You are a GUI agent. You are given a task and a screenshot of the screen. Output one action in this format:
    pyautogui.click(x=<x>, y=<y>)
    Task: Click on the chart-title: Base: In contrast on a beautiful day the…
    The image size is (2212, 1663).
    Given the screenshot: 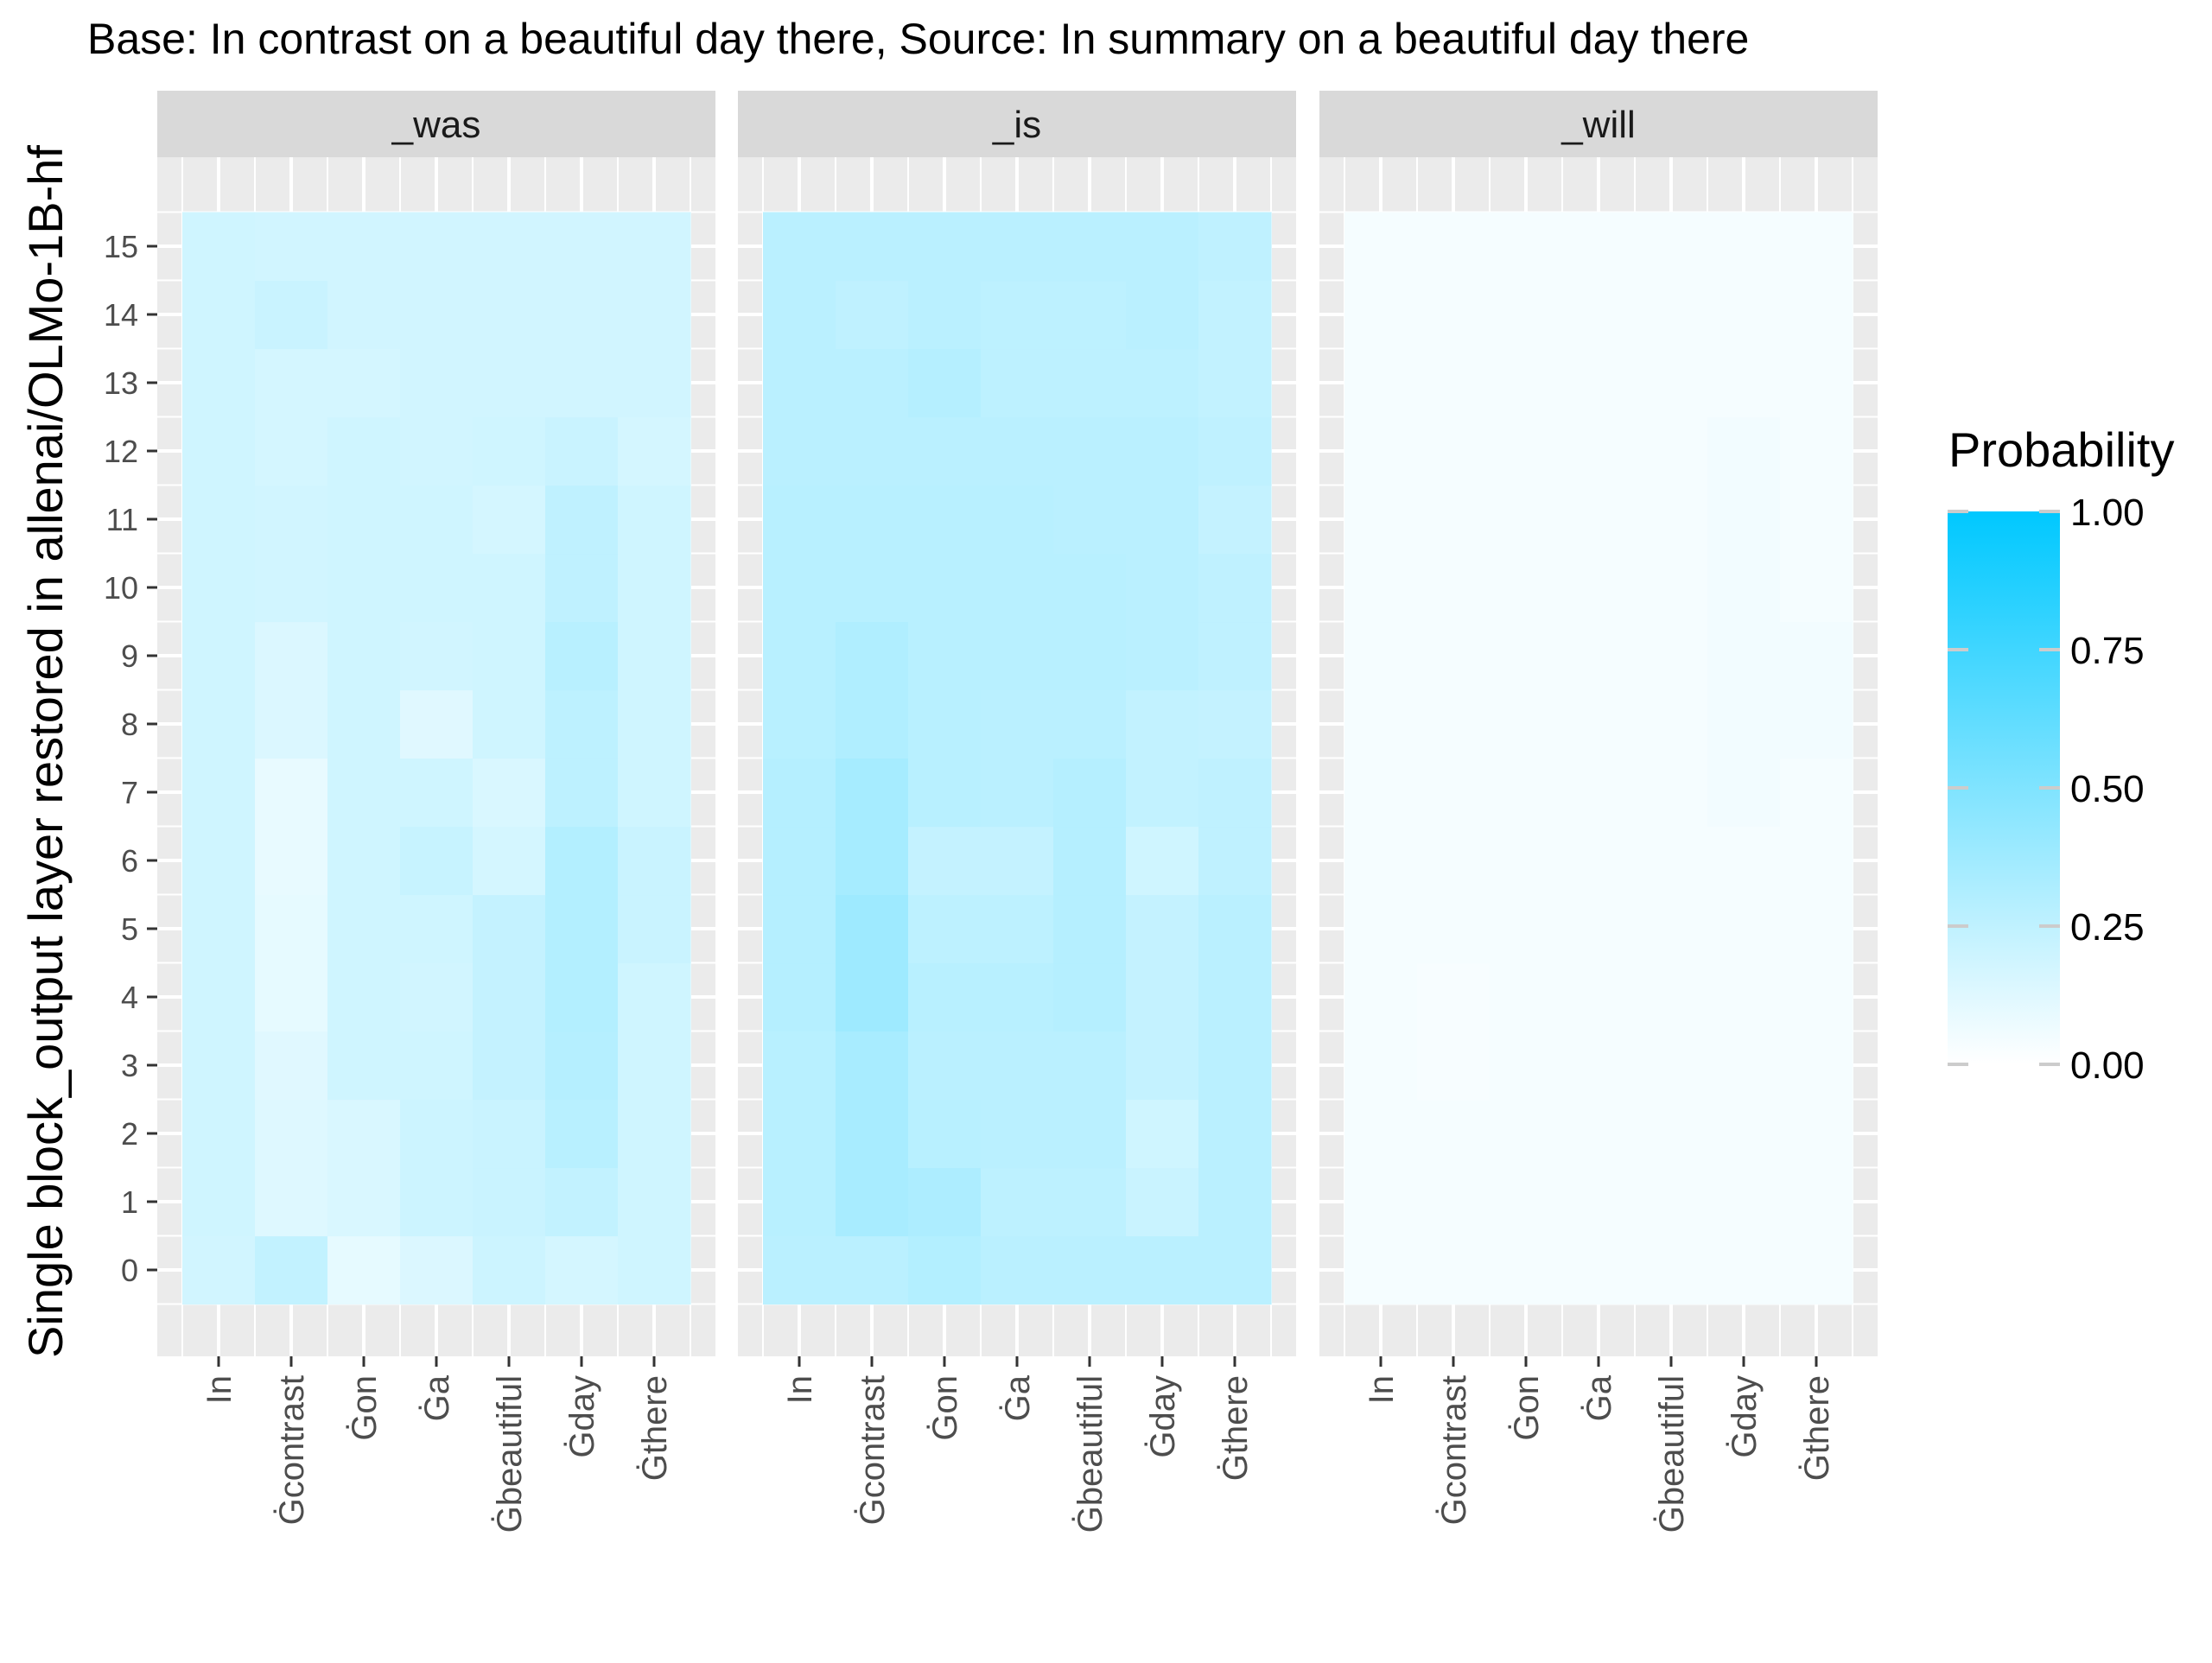 What is the action you would take?
    pyautogui.click(x=918, y=39)
    